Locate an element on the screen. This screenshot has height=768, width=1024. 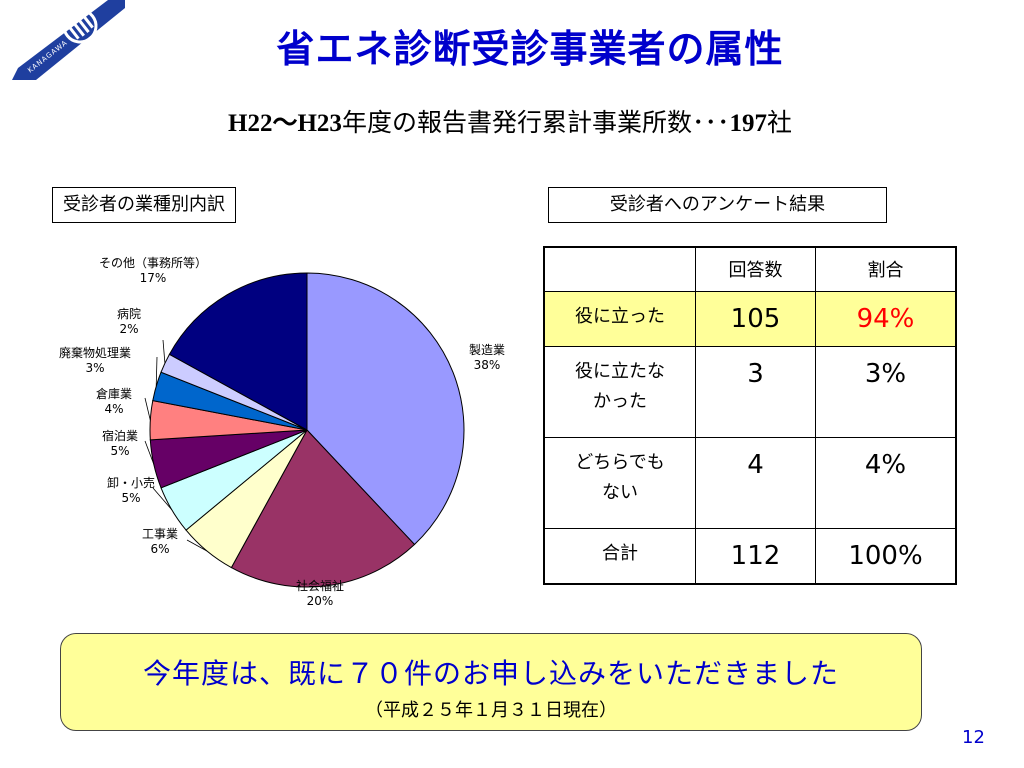
pie-category-label: 宿泊業 is located at coordinates (120, 435).